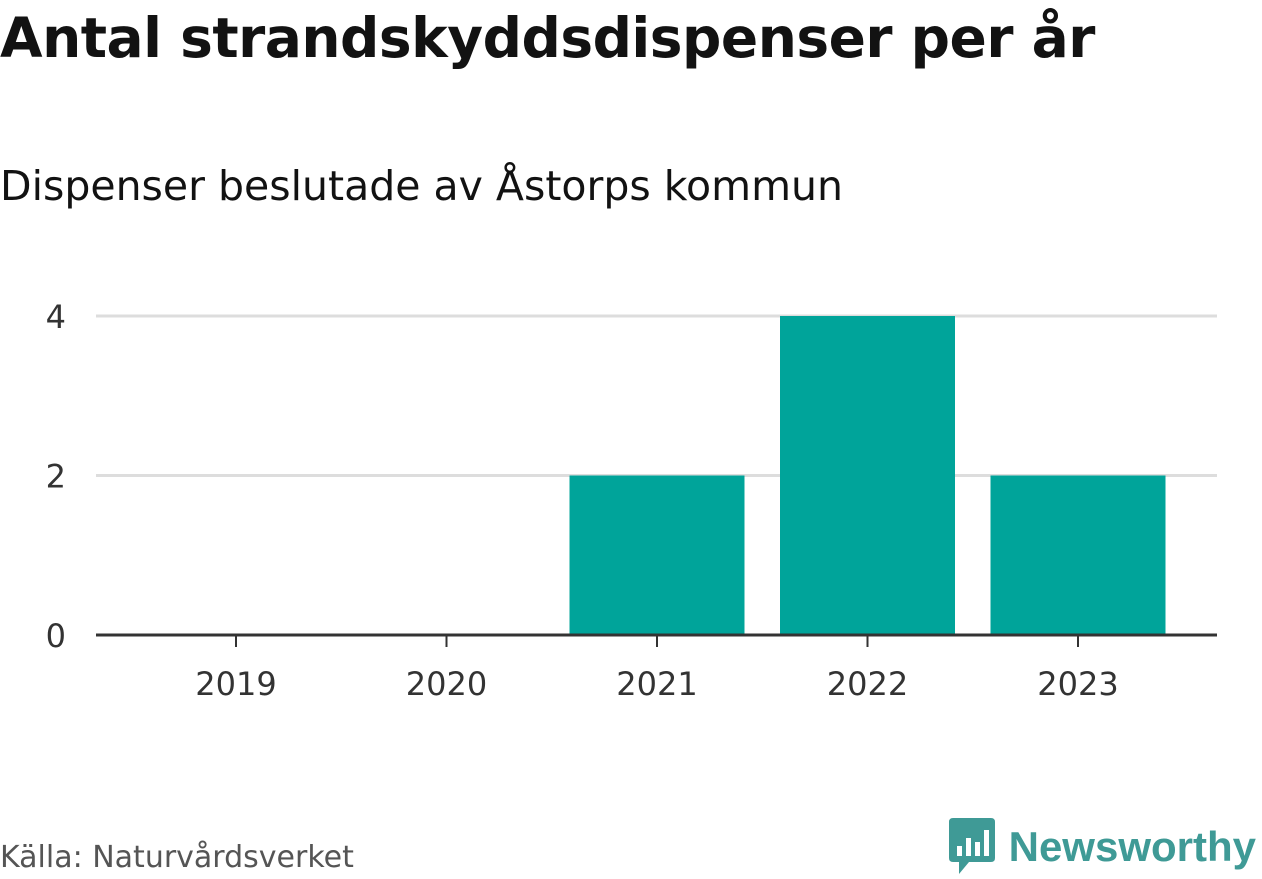  What do you see at coordinates (656, 684) in the screenshot?
I see `x-tick-label: 2021` at bounding box center [656, 684].